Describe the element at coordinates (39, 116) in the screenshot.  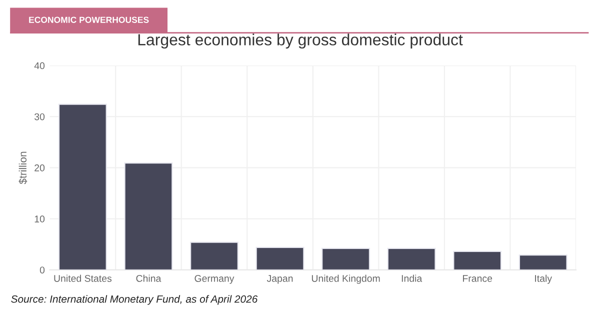
I see `y-tick-label: 30` at that location.